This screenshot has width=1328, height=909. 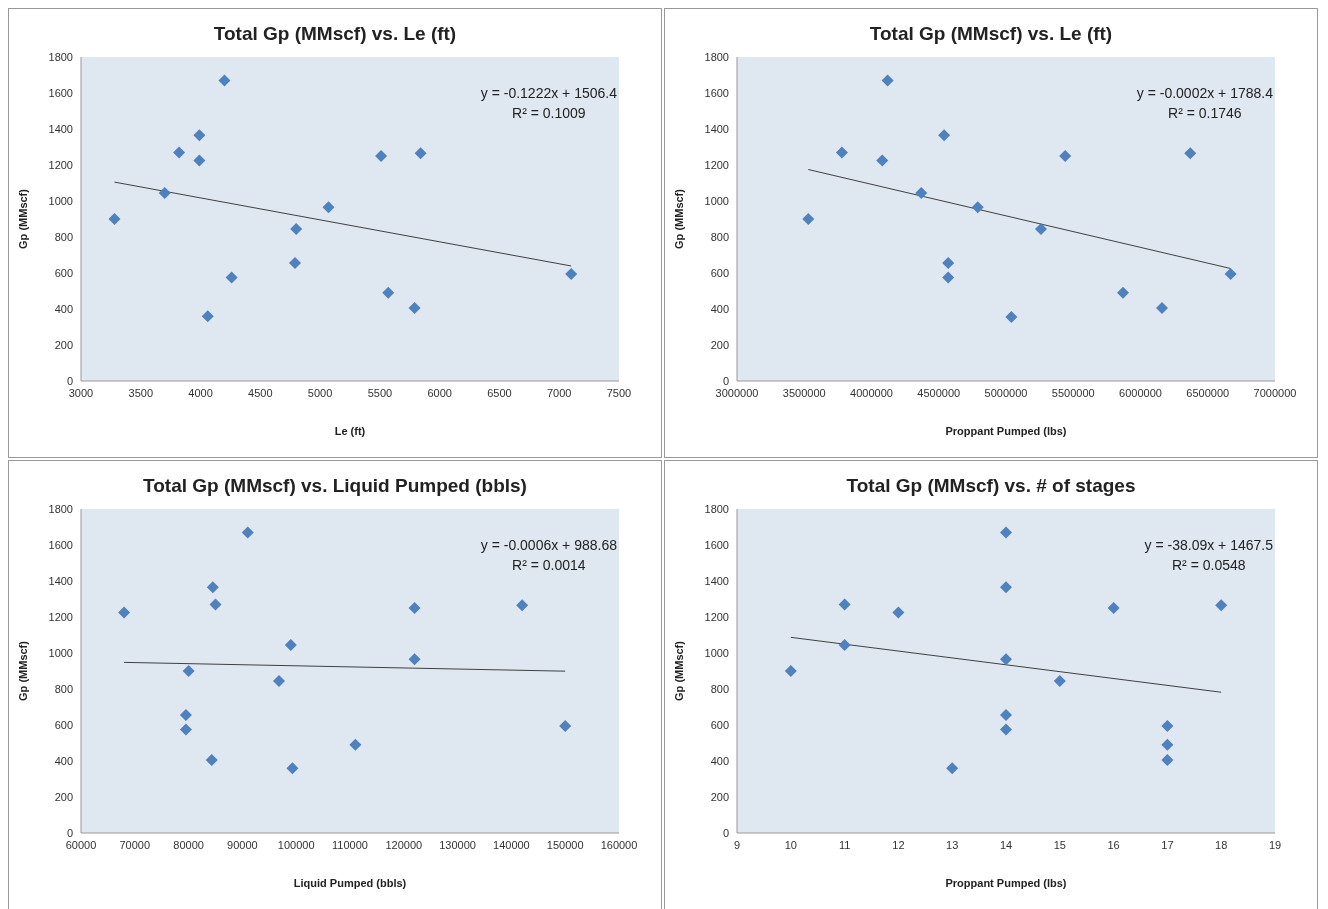 What do you see at coordinates (81, 844) in the screenshot?
I see `x-tick-label: 60000` at bounding box center [81, 844].